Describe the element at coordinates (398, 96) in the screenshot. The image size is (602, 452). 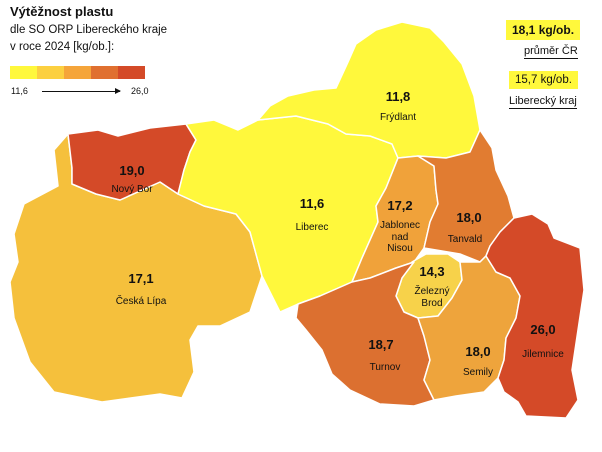
I see `region-value-frydlant: 11,8` at that location.